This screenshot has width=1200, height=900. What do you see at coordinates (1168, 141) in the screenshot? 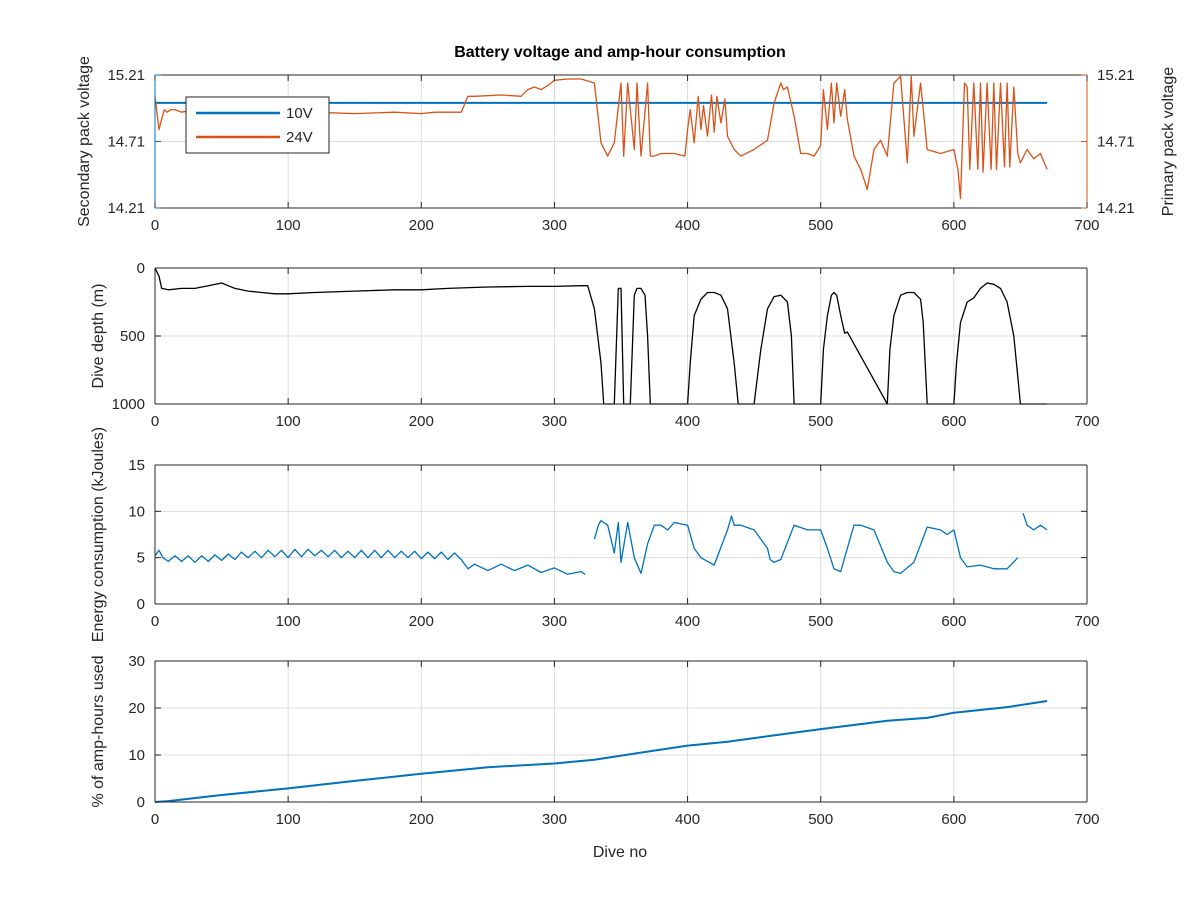
I see `y-axis-label-right: Primary pack voltage` at bounding box center [1168, 141].